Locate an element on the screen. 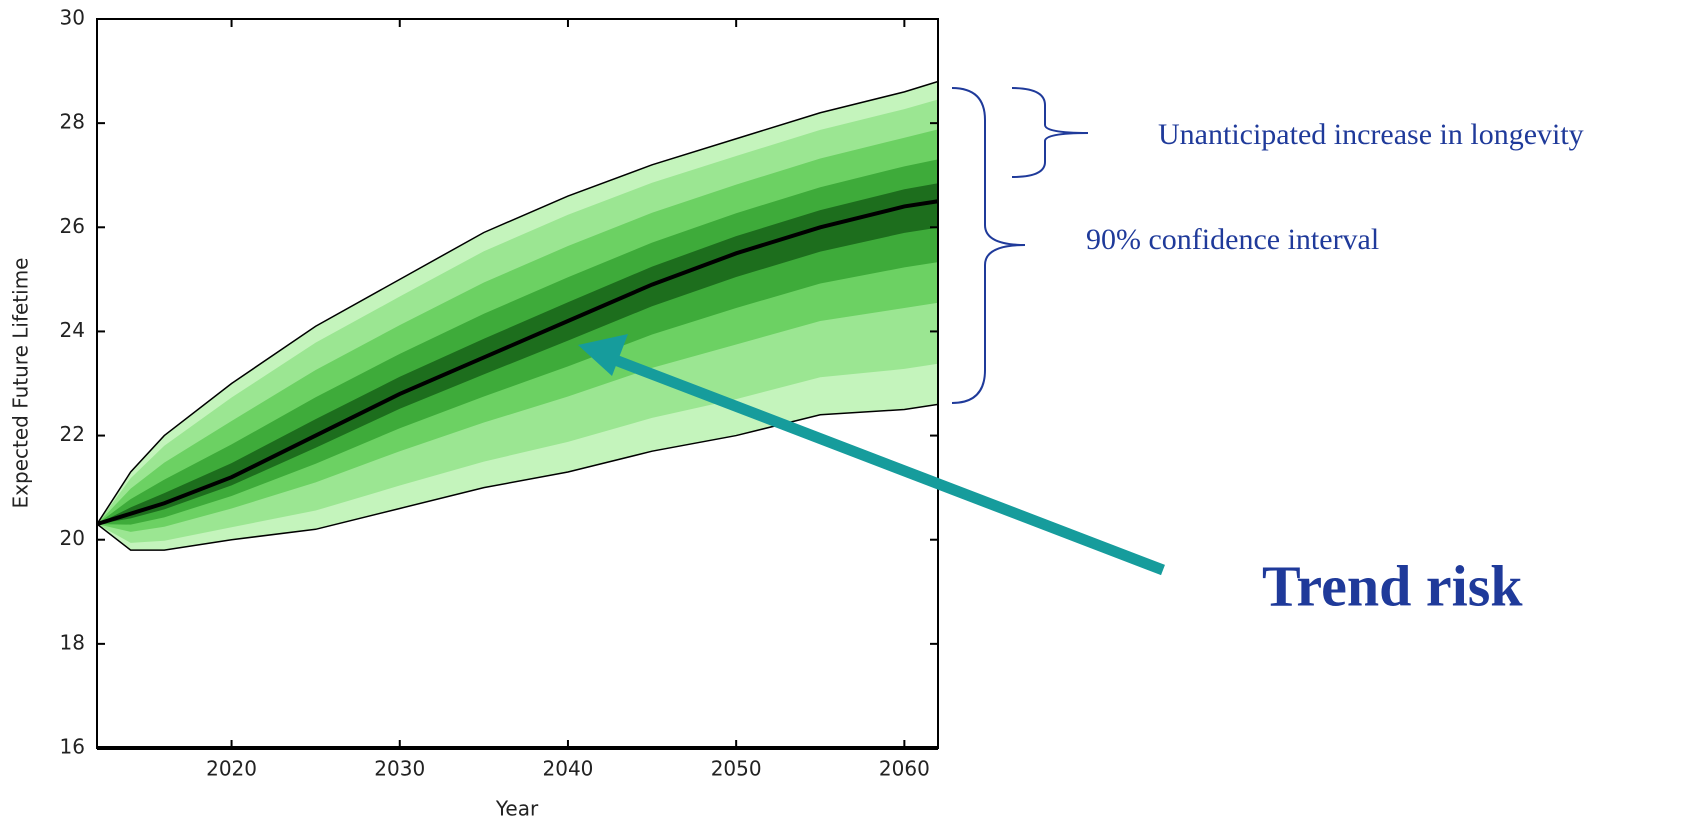 This screenshot has width=1690, height=827. y-axis-label: Expected Future Lifetime is located at coordinates (21, 383).